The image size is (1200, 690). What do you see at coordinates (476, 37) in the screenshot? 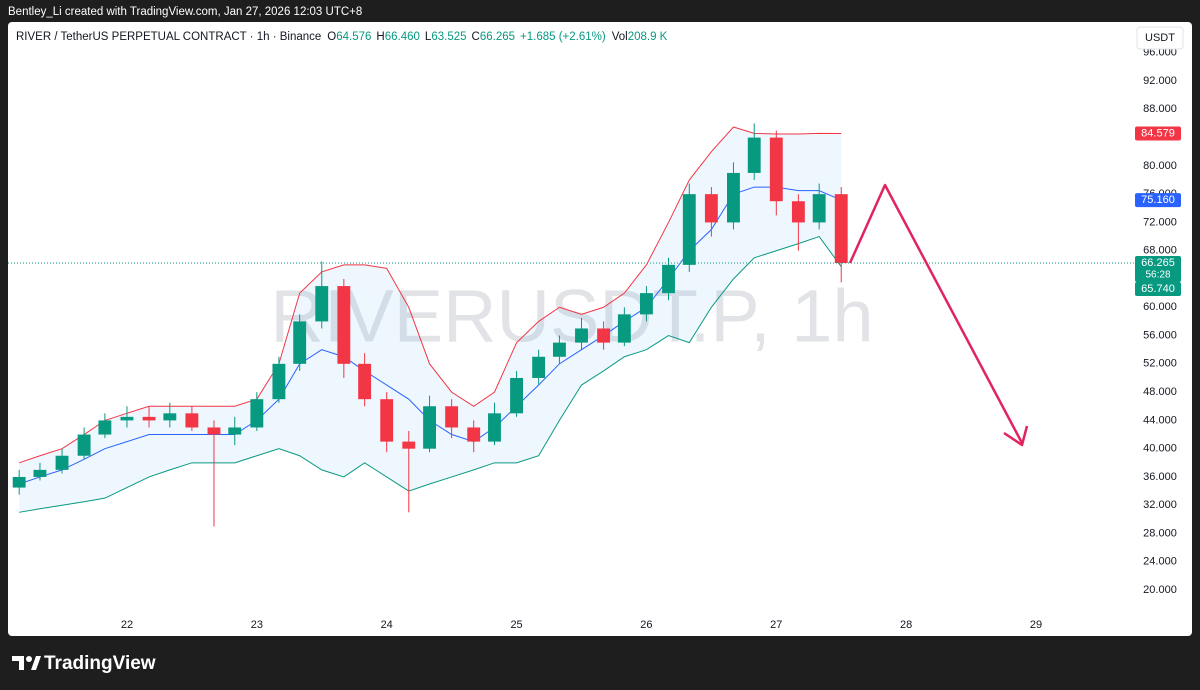
I see `legend-key: C` at bounding box center [476, 37].